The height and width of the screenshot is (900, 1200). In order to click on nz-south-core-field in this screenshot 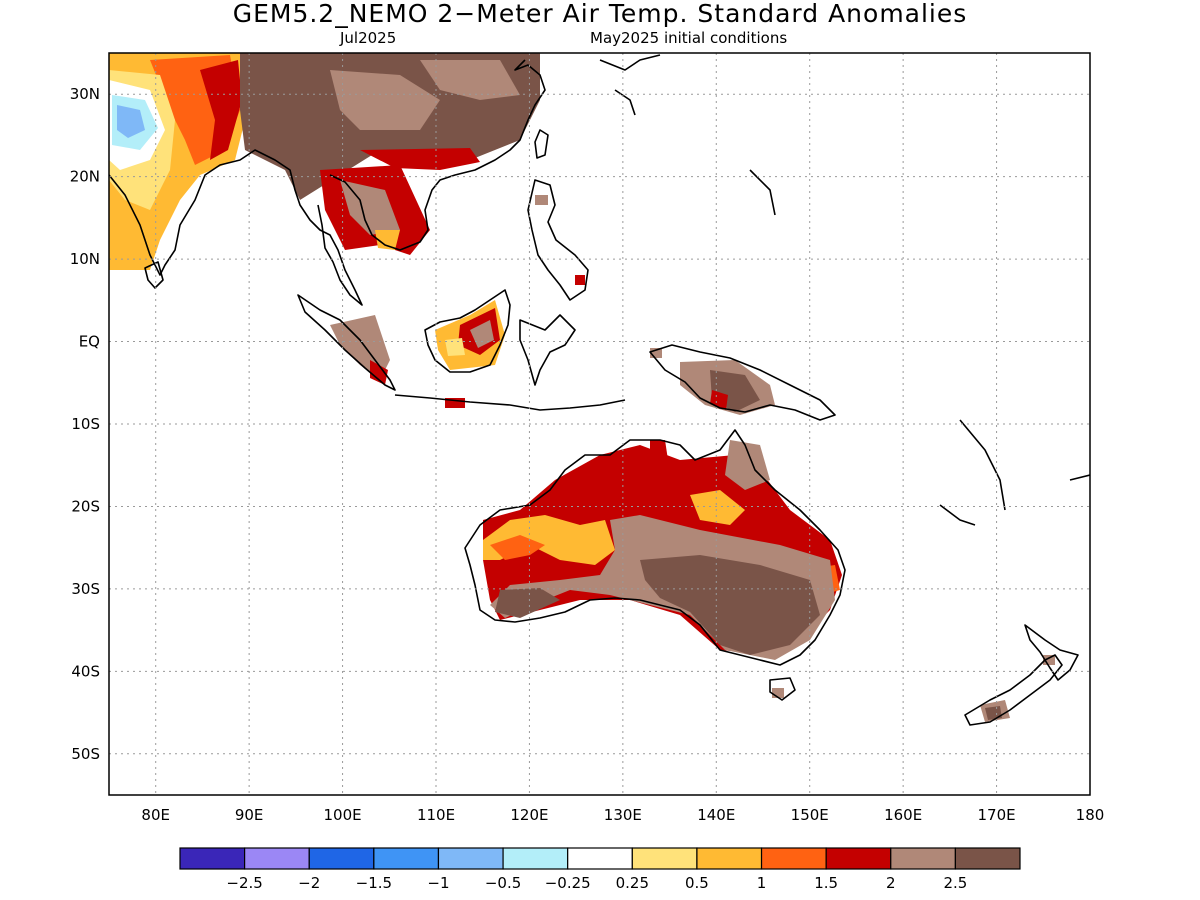, I will do `click(993, 713)`.